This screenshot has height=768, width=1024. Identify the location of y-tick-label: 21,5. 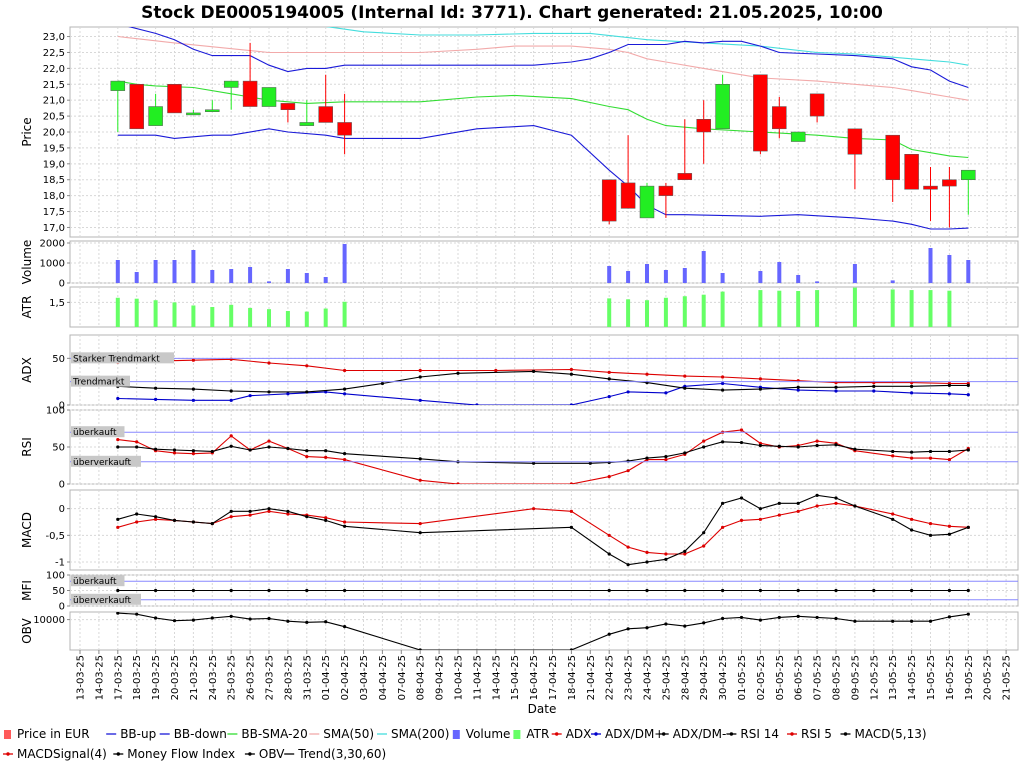
(54, 85).